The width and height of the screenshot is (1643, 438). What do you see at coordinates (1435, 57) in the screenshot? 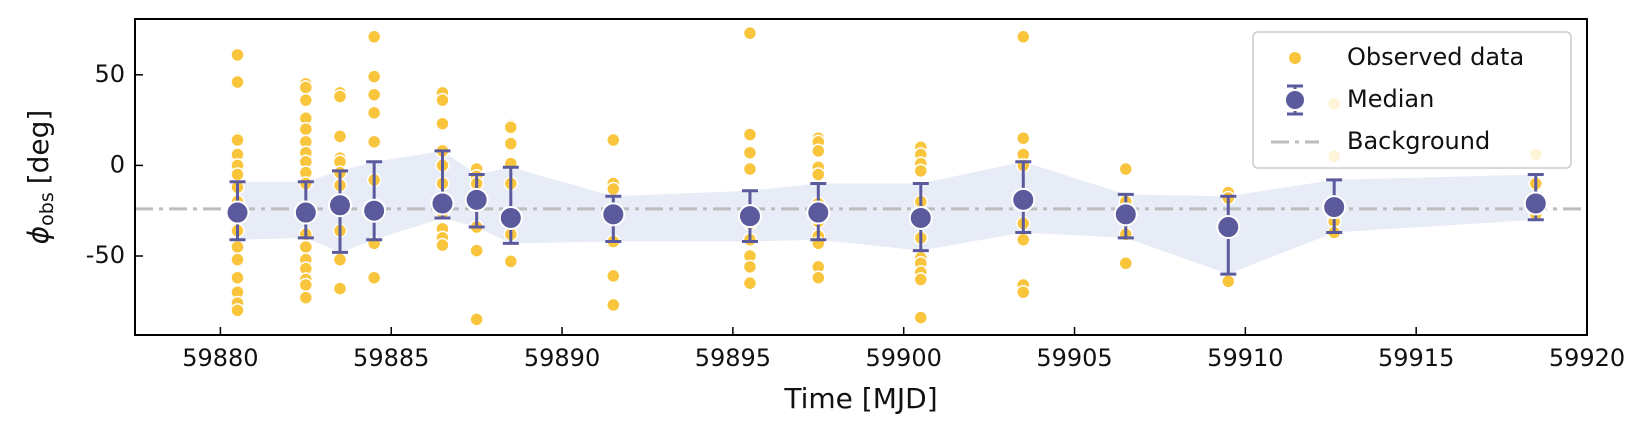
I see `legend-label: Observed data` at bounding box center [1435, 57].